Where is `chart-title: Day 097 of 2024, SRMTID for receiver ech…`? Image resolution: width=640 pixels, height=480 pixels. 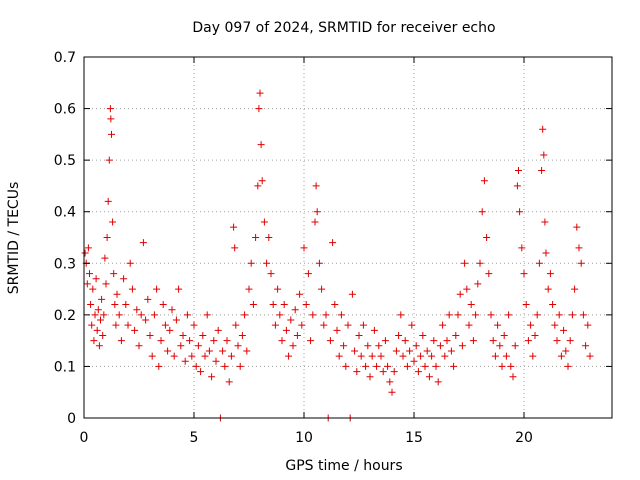 chart-title: Day 097 of 2024, SRMTID for receiver ech… is located at coordinates (343, 28).